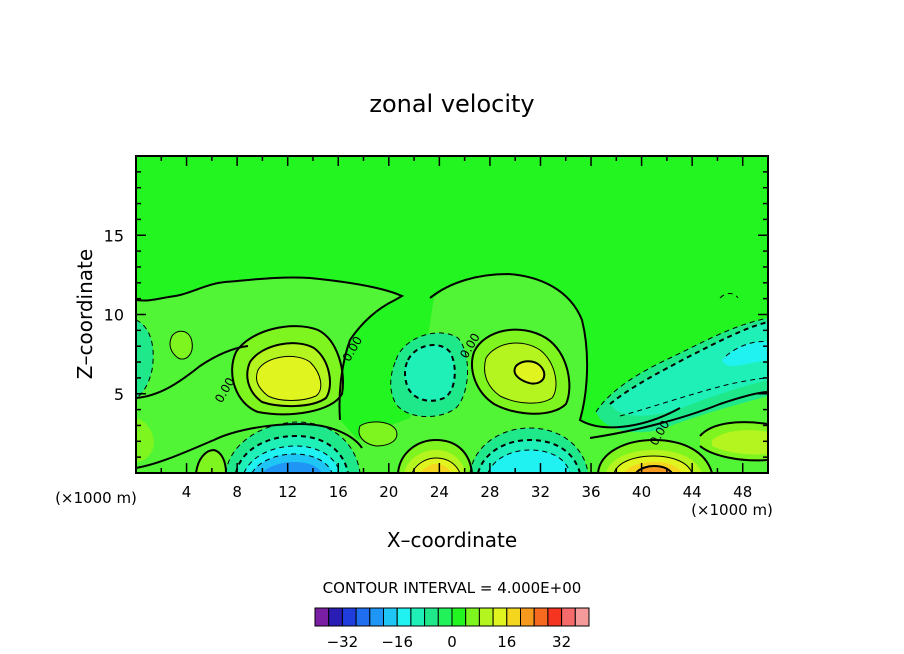 This screenshot has width=904, height=654. I want to click on chart-title: zonal velocity, so click(451, 104).